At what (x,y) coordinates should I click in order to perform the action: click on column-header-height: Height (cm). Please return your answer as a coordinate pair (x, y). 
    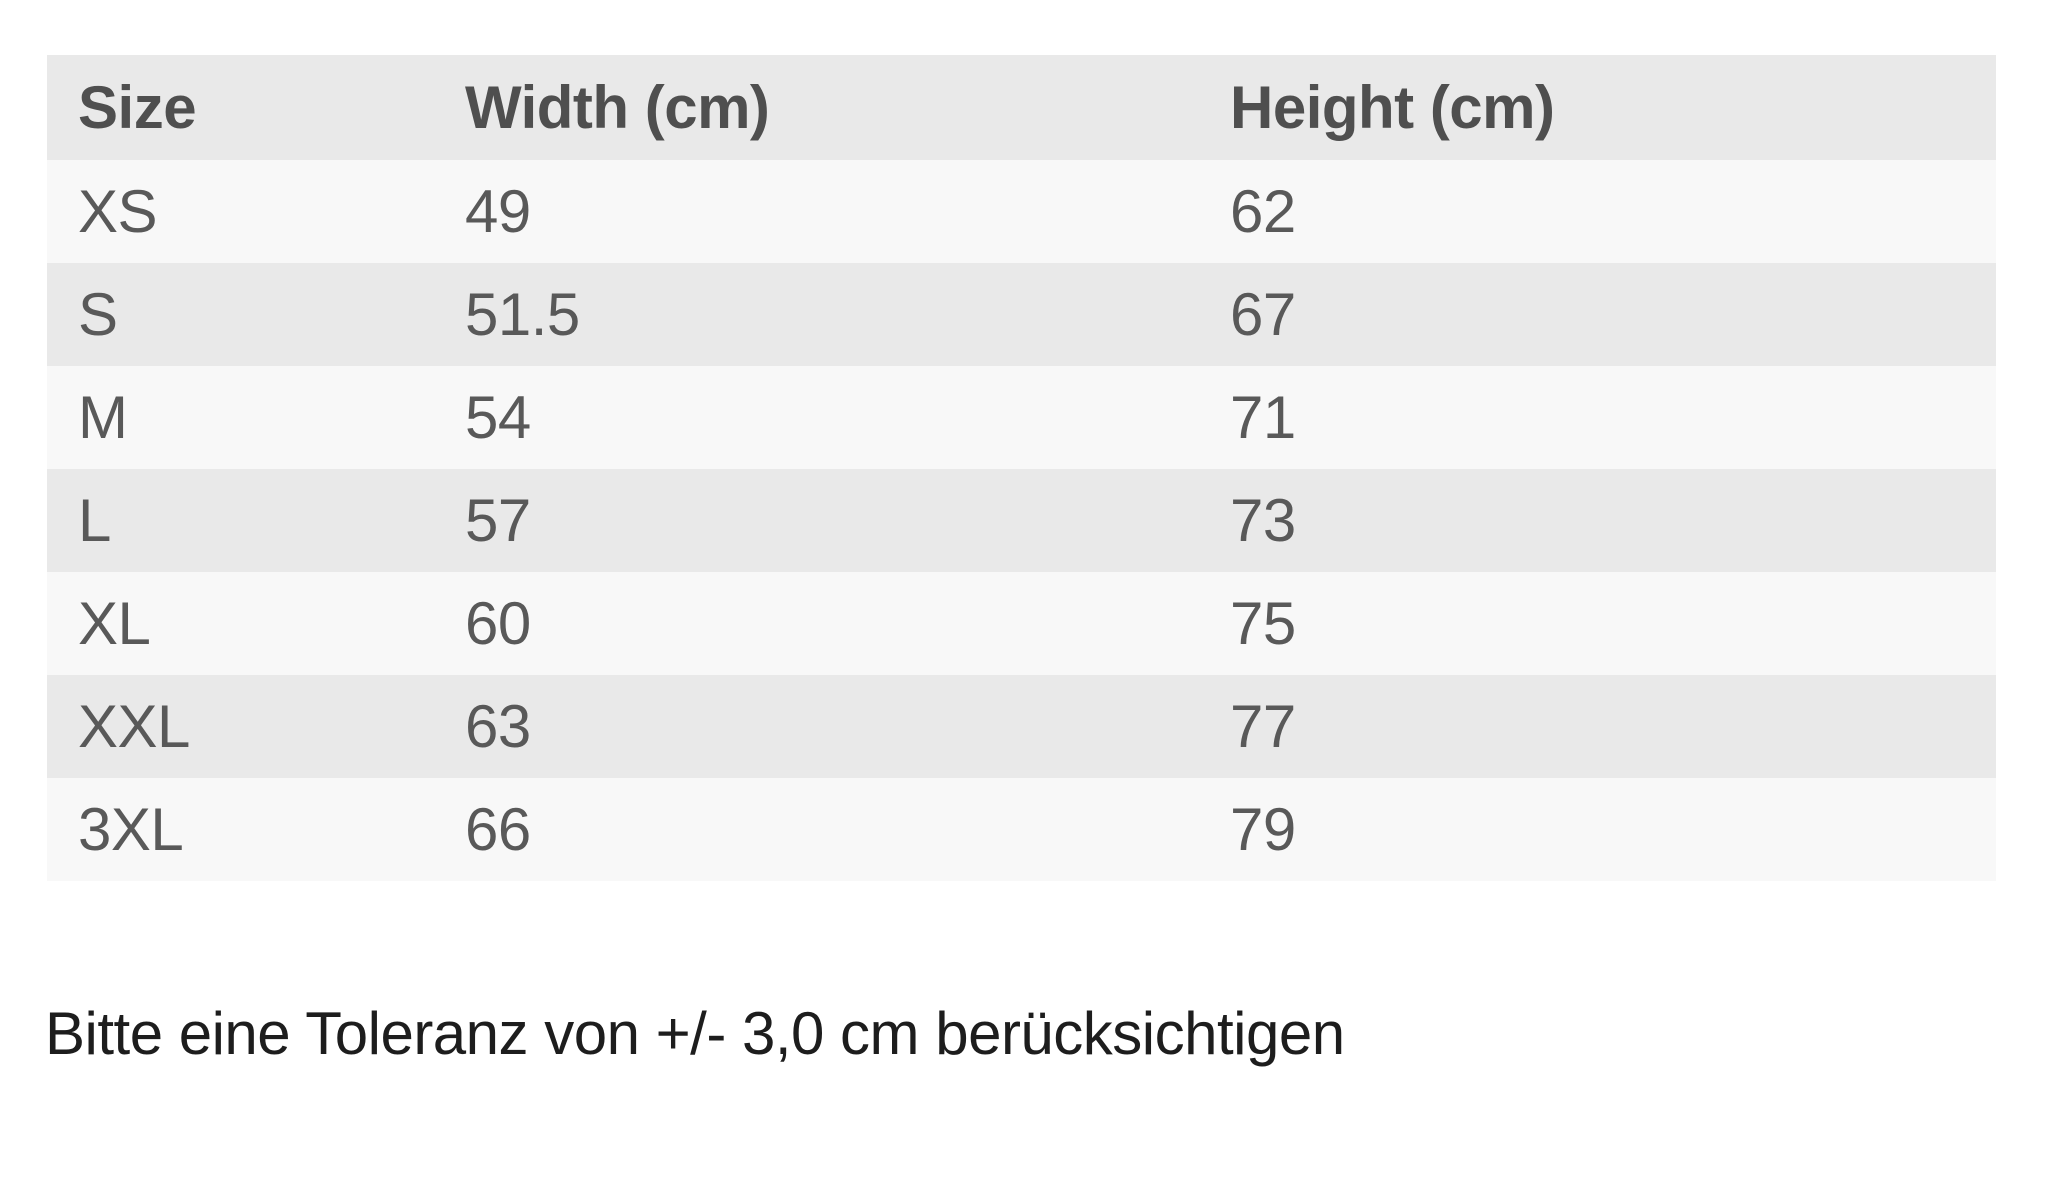
    Looking at the image, I should click on (1392, 107).